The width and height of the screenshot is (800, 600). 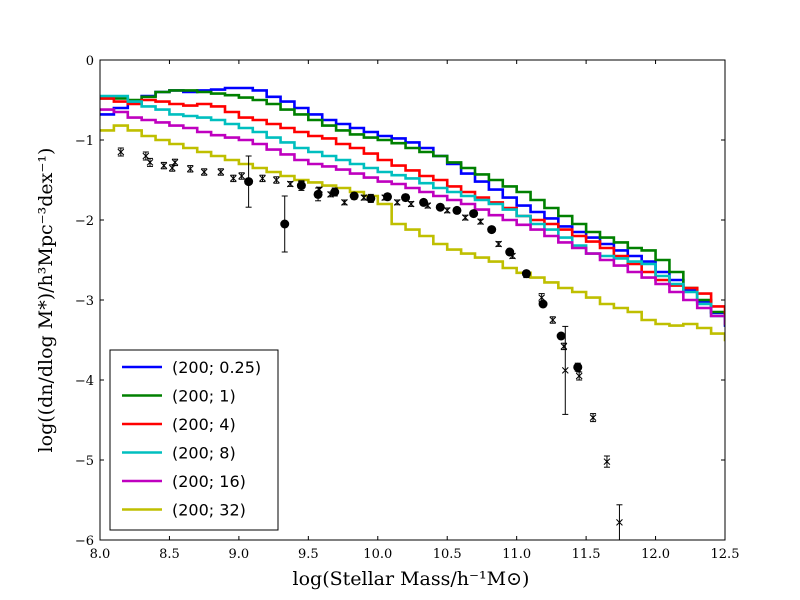 I want to click on x-tick-label-2: 9.0, so click(x=239, y=554).